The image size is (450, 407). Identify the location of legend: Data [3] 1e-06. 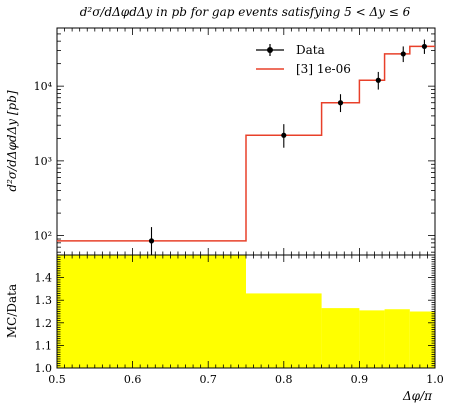
(303, 59).